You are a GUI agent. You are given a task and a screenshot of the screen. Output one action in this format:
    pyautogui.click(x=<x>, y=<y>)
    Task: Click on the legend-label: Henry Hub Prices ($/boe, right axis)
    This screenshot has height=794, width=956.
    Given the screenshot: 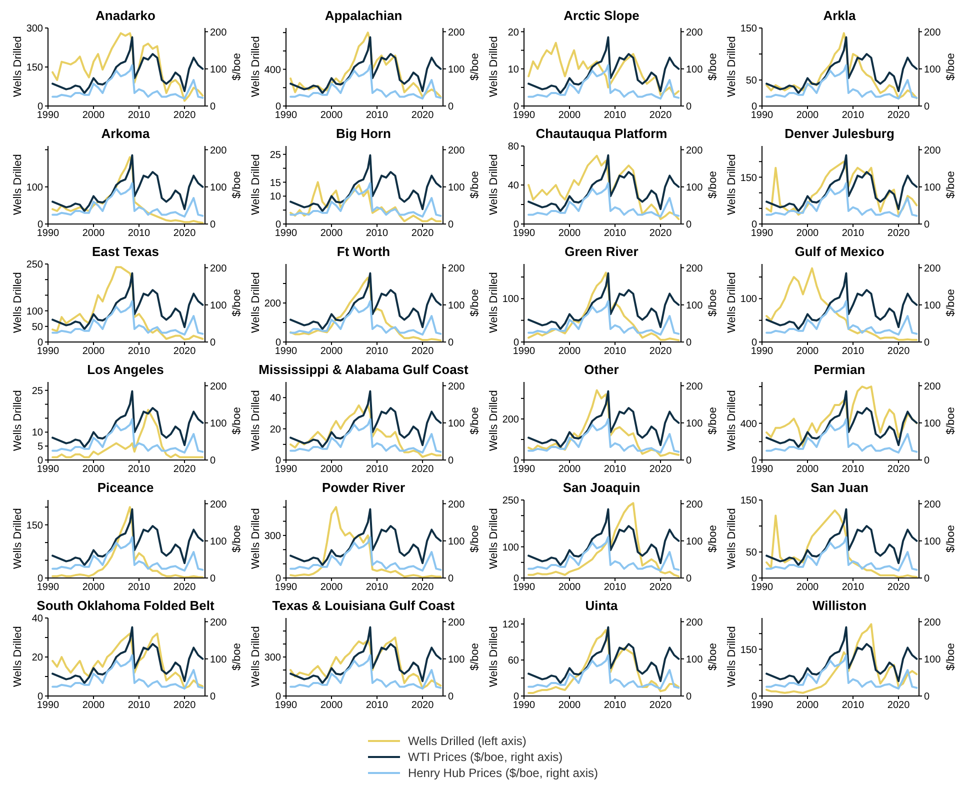 What is the action you would take?
    pyautogui.click(x=503, y=773)
    